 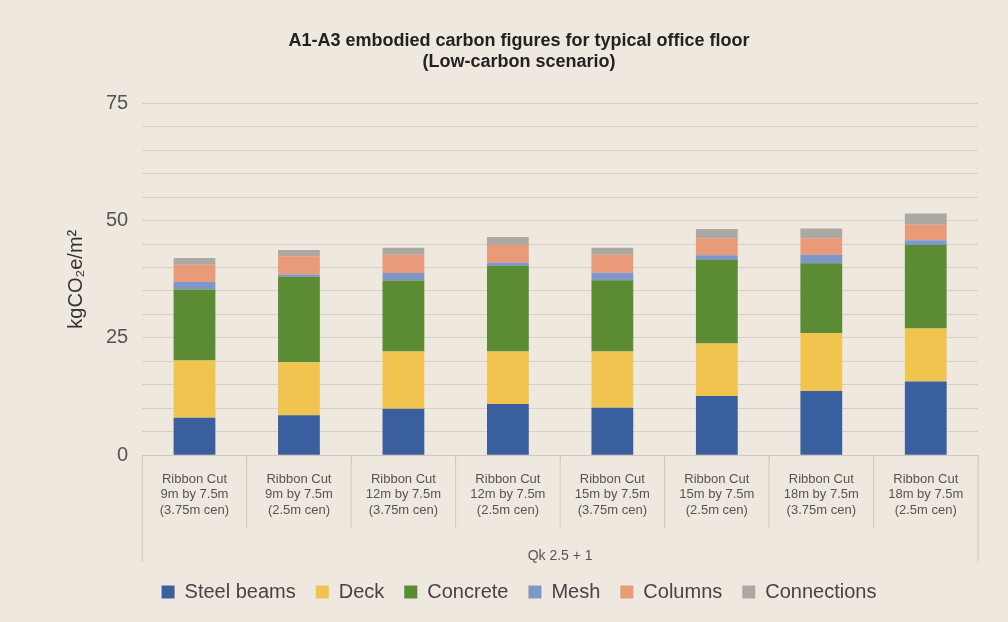 What do you see at coordinates (117, 336) in the screenshot?
I see `y-tick-label: 25` at bounding box center [117, 336].